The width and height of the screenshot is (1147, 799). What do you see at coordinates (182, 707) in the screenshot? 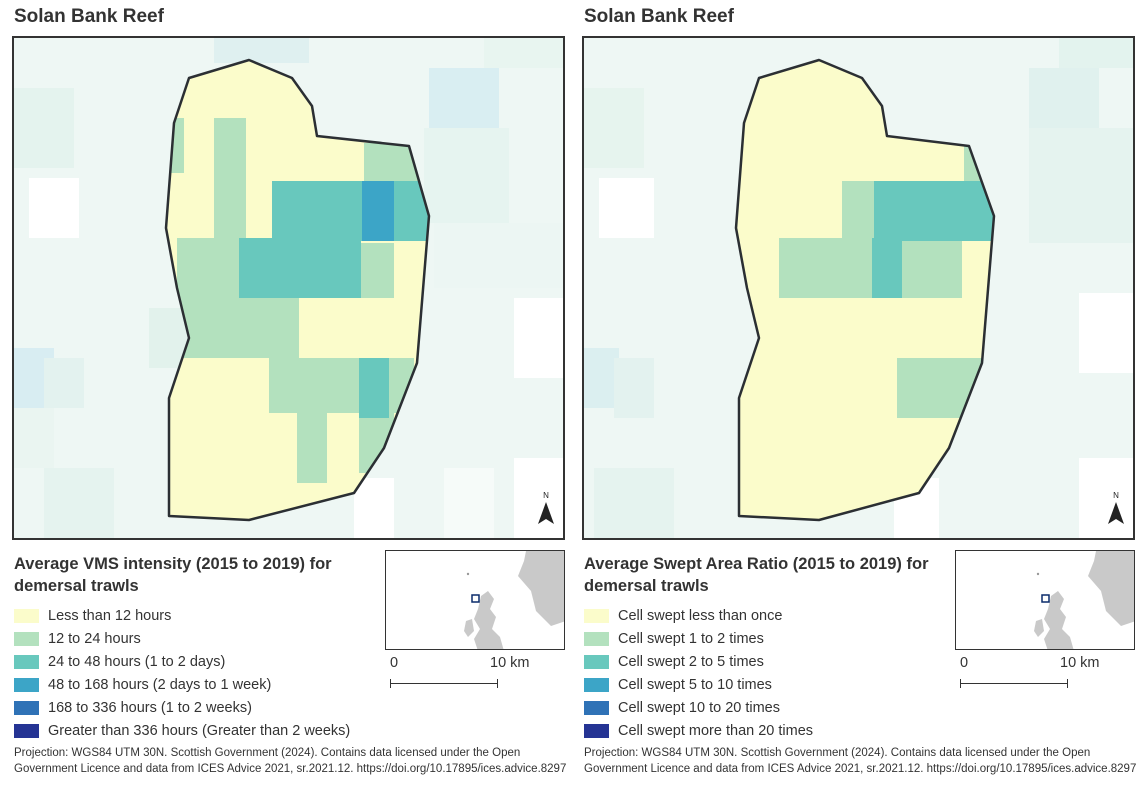
I see `legend-item: 168 to 336 hours (1 to 2 weeks)` at bounding box center [182, 707].